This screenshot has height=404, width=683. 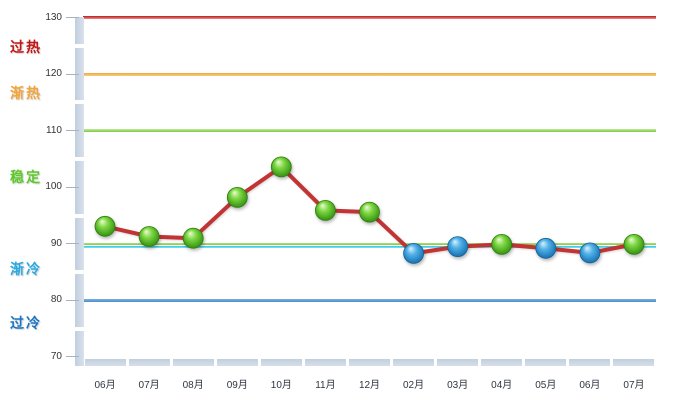 What do you see at coordinates (237, 385) in the screenshot?
I see `x-axis-label: 09月` at bounding box center [237, 385].